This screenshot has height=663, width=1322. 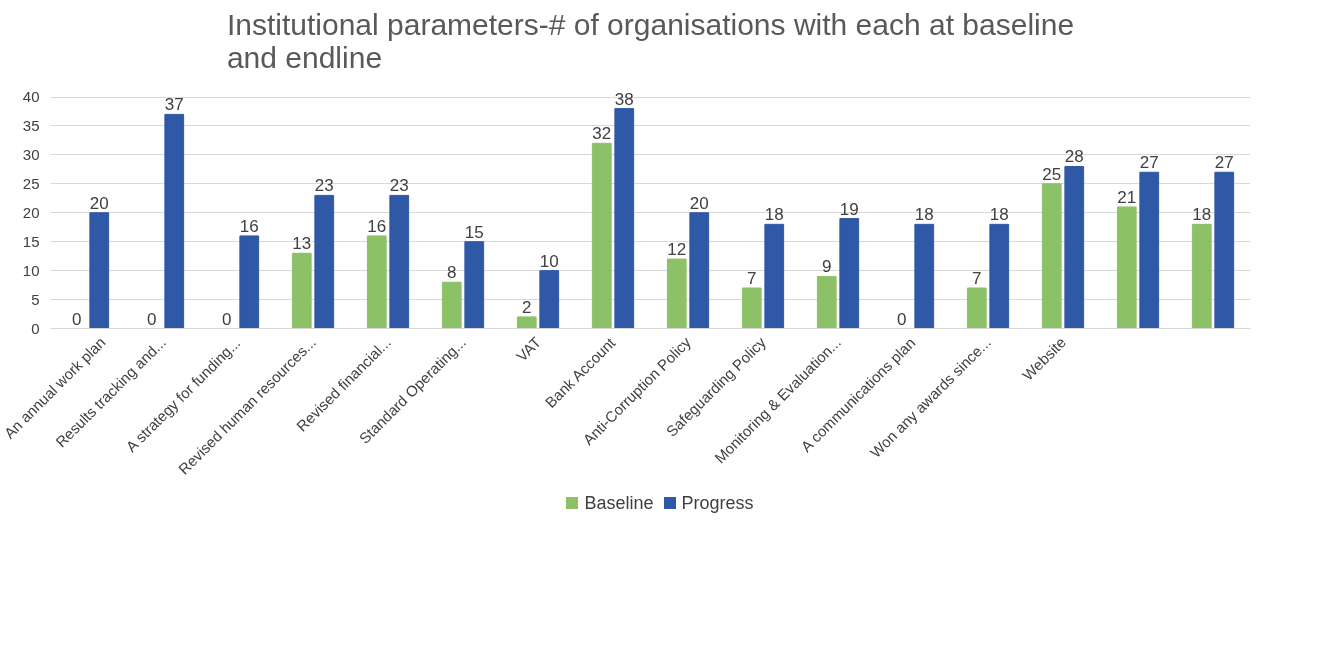 What do you see at coordinates (474, 232) in the screenshot?
I see `data-label: 15` at bounding box center [474, 232].